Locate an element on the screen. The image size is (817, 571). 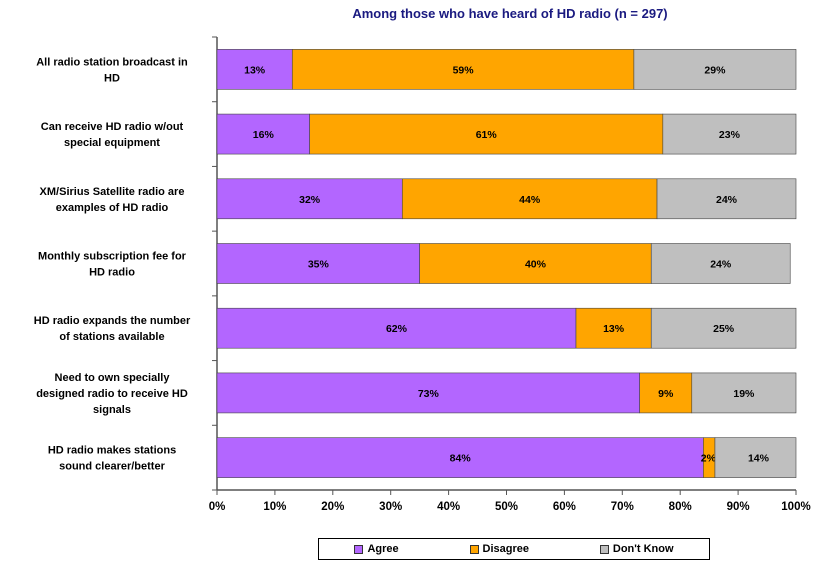
data-label: 19% is located at coordinates (744, 394).